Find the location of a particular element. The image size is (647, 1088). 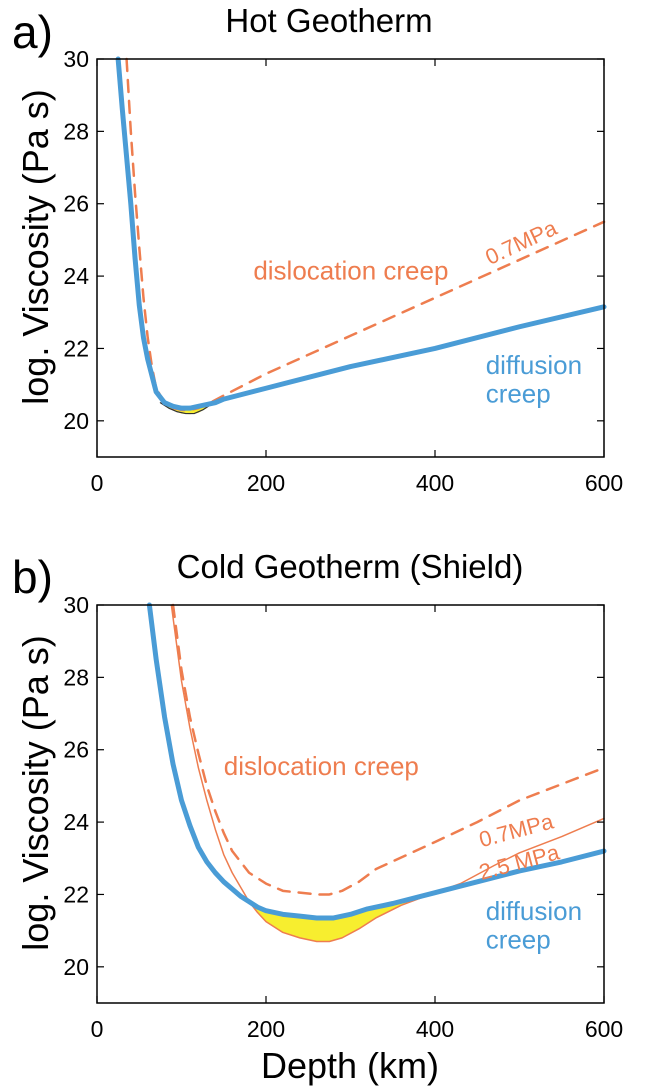

shaded-region is located at coordinates (184, 407).